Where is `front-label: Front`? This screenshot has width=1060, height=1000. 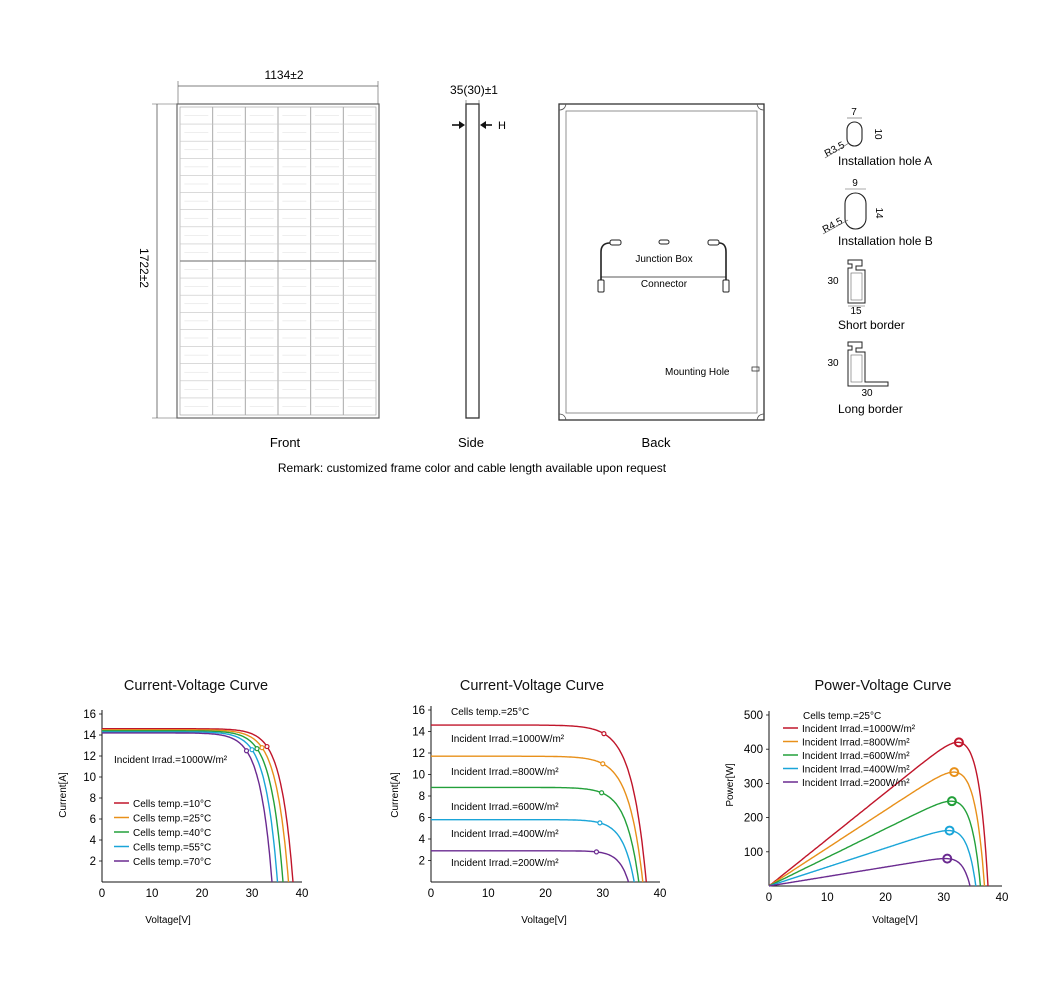
front-label: Front is located at coordinates (285, 442).